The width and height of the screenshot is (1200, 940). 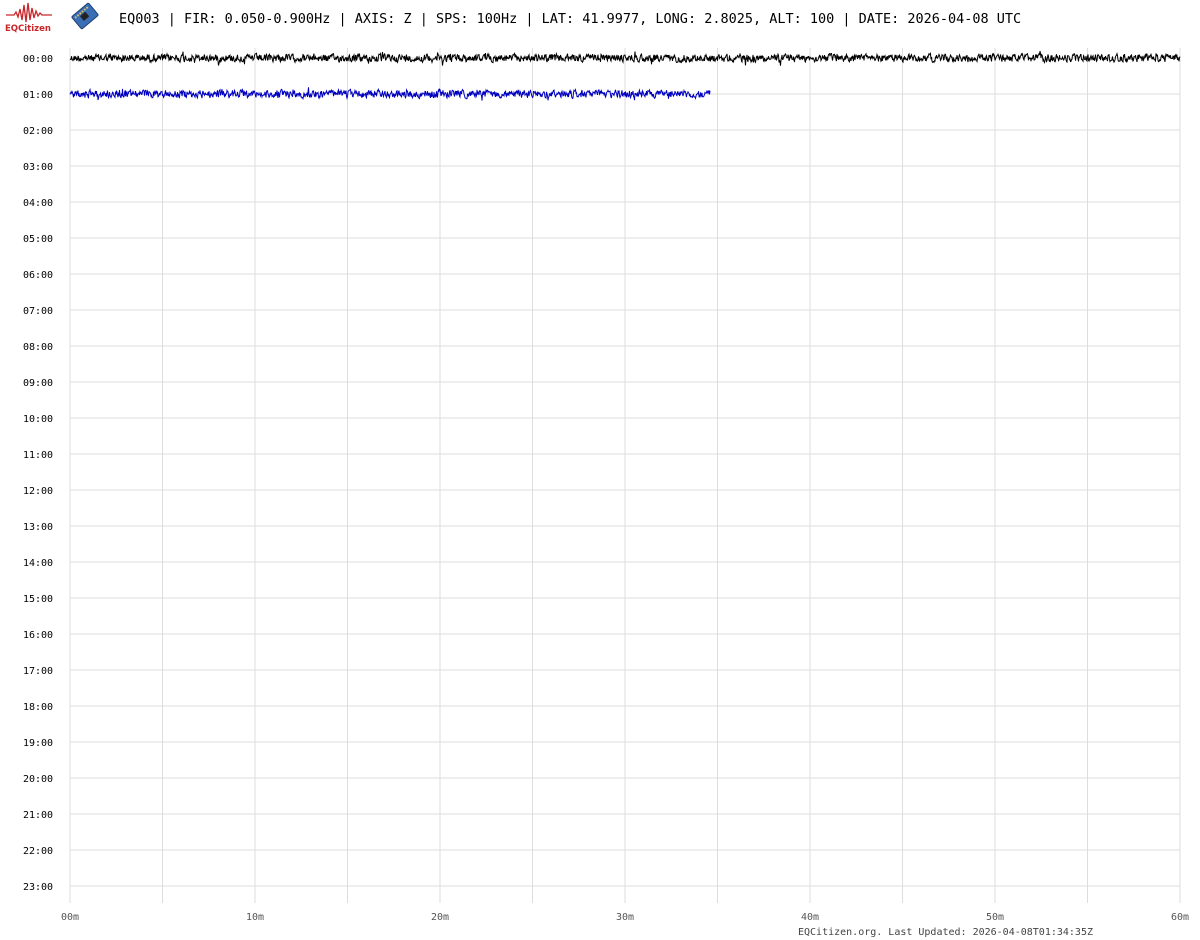 I want to click on y-tick-label: 04:00, so click(x=38, y=203).